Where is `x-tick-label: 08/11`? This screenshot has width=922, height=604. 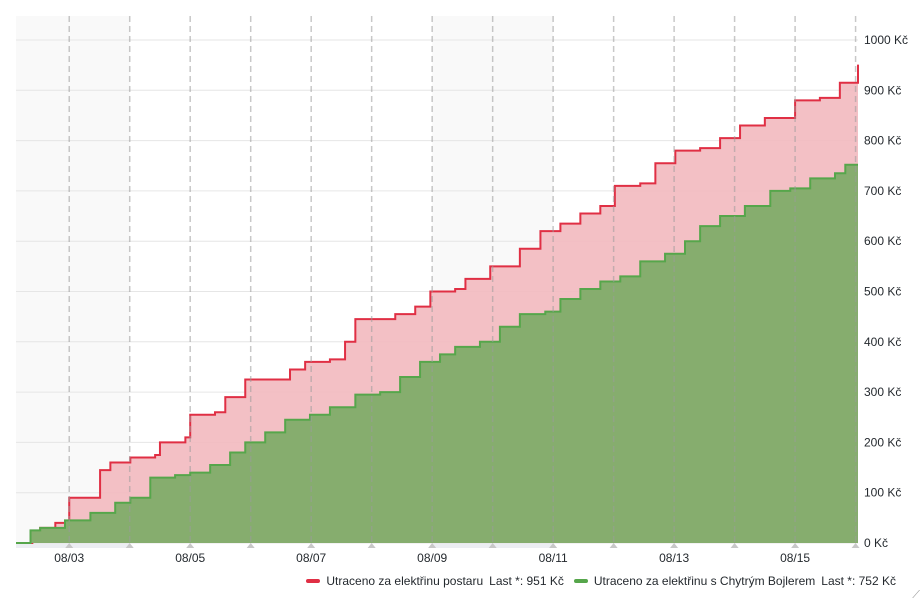 x-tick-label: 08/11 is located at coordinates (553, 558).